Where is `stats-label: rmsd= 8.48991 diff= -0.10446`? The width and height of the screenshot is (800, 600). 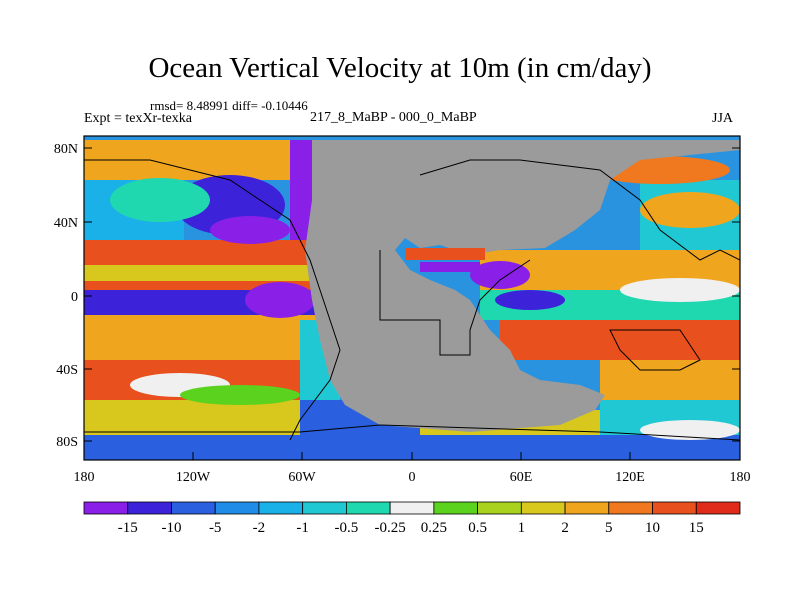
stats-label: rmsd= 8.48991 diff= -0.10446 is located at coordinates (229, 105).